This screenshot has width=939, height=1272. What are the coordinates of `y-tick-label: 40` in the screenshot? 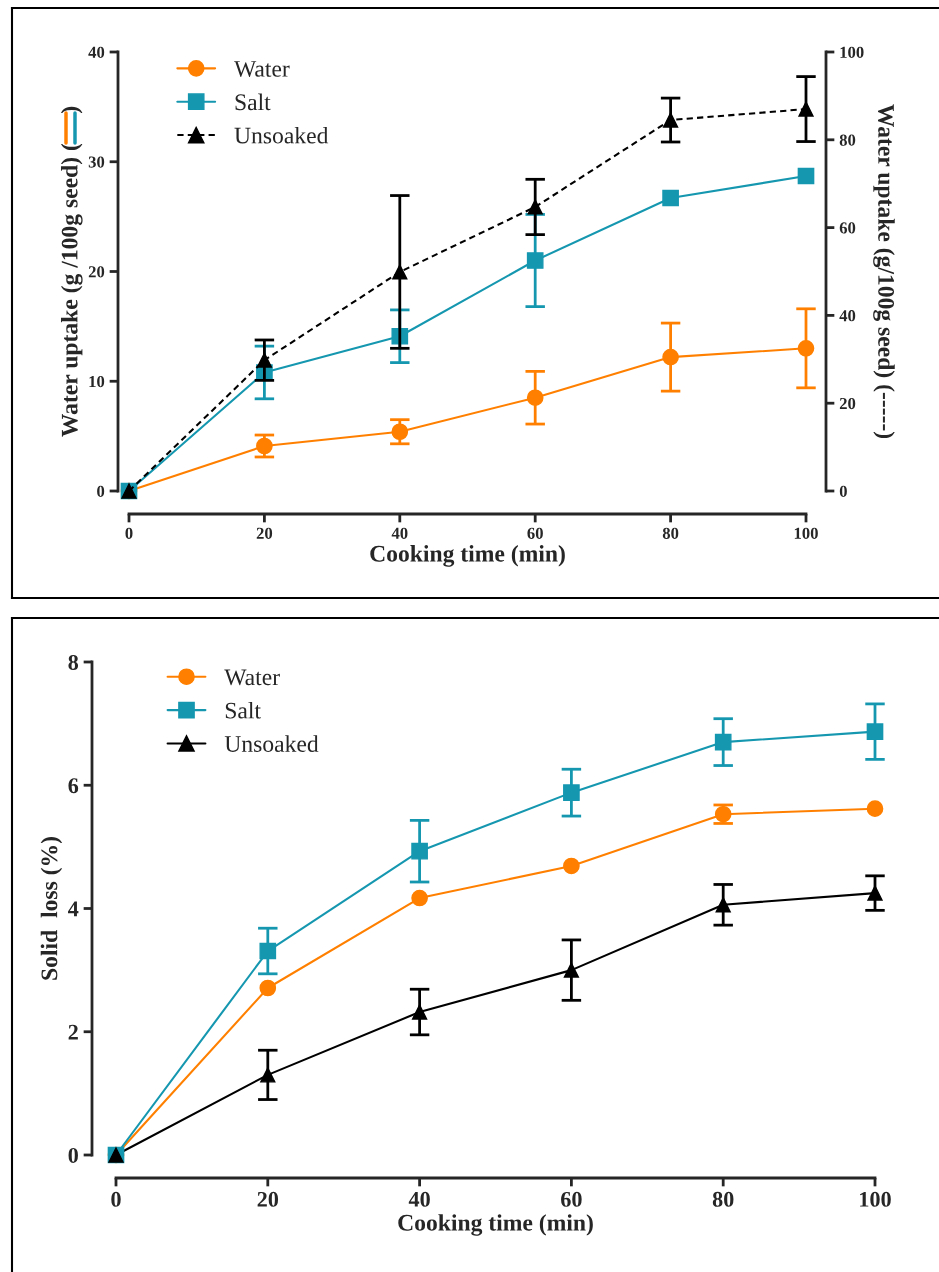 It's located at (96, 52).